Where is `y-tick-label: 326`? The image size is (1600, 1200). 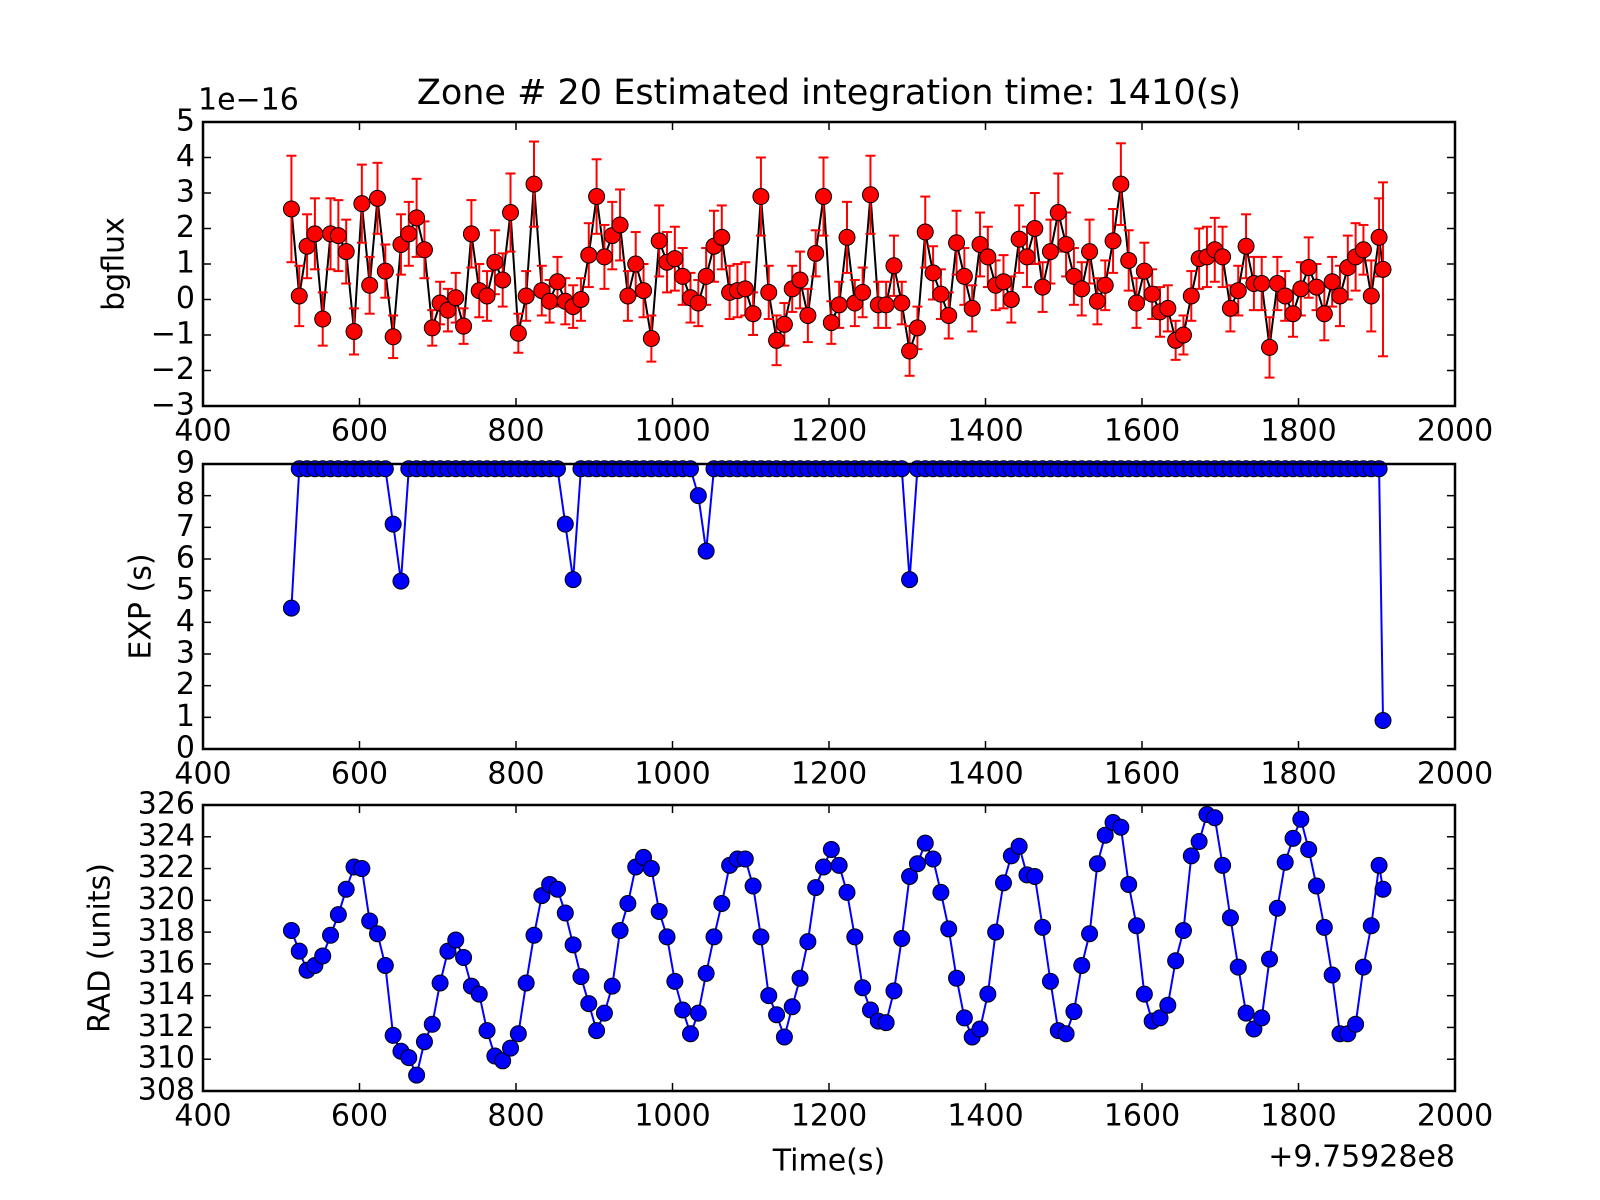 y-tick-label: 326 is located at coordinates (166, 804).